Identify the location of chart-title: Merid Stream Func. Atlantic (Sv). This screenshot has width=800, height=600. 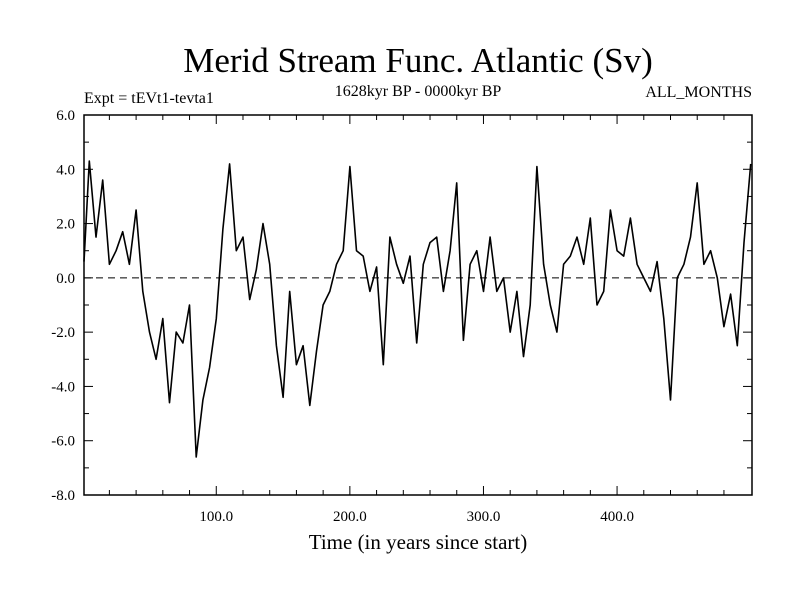
(418, 60).